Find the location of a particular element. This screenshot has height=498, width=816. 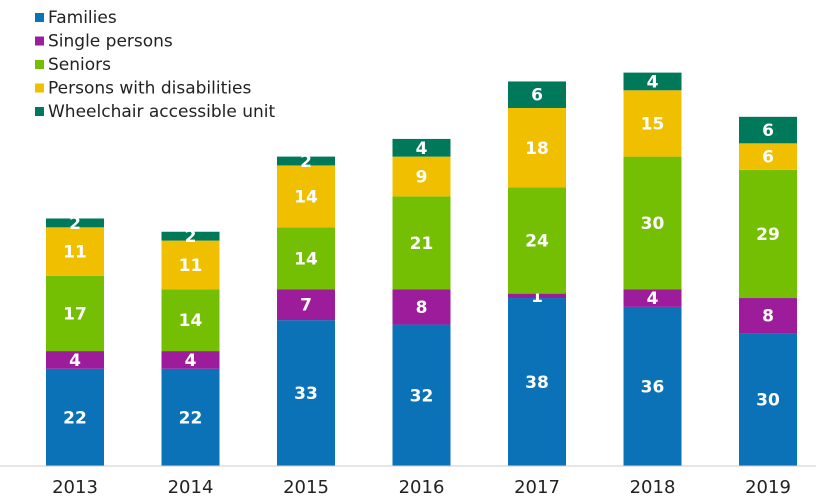

legend-label: Single persons is located at coordinates (110, 42).